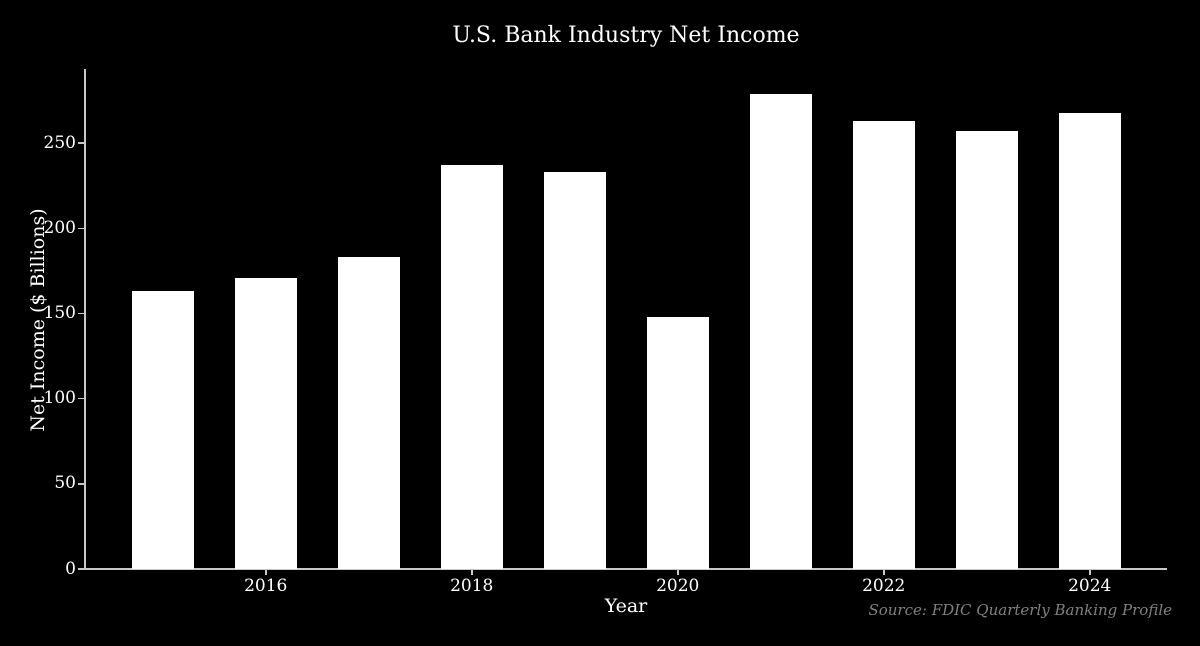 This screenshot has height=646, width=1200. What do you see at coordinates (1090, 586) in the screenshot?
I see `x-tick-label: 2024` at bounding box center [1090, 586].